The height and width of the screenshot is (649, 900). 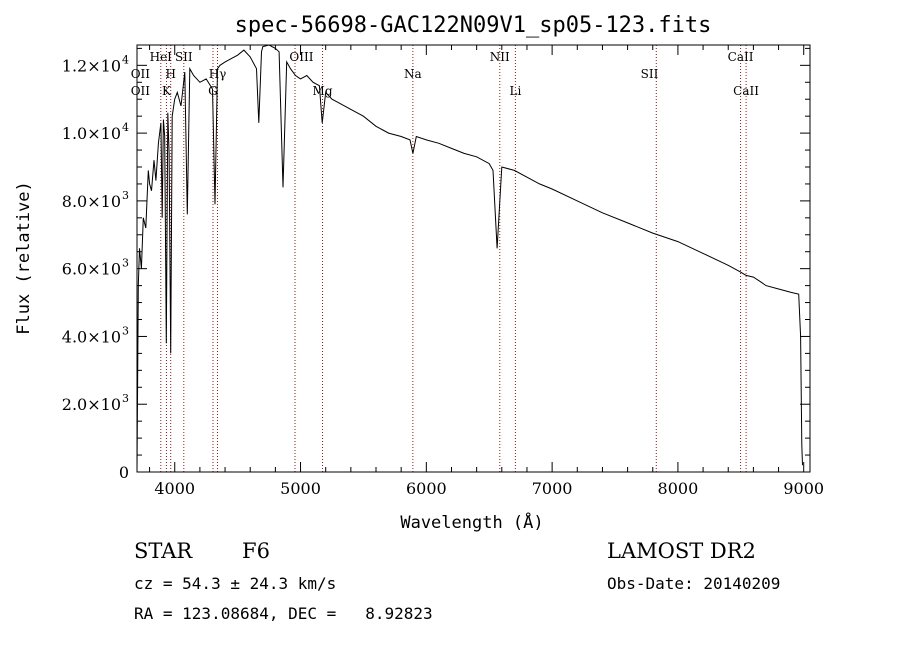 I want to click on x-tick-label: 7000, so click(x=552, y=488).